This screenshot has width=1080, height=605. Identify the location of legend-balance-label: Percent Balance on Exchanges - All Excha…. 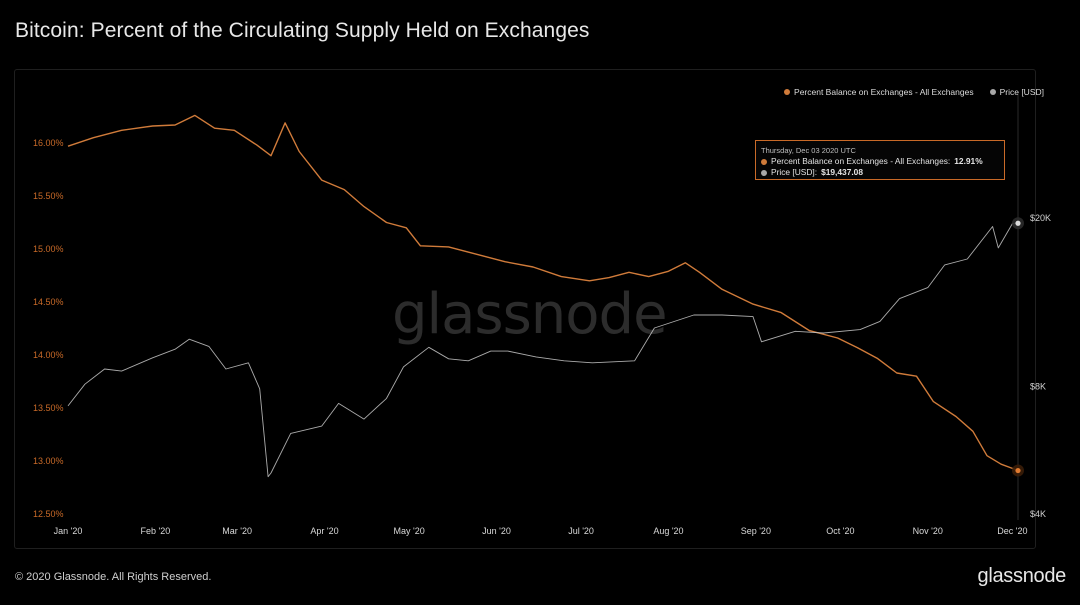
(884, 92).